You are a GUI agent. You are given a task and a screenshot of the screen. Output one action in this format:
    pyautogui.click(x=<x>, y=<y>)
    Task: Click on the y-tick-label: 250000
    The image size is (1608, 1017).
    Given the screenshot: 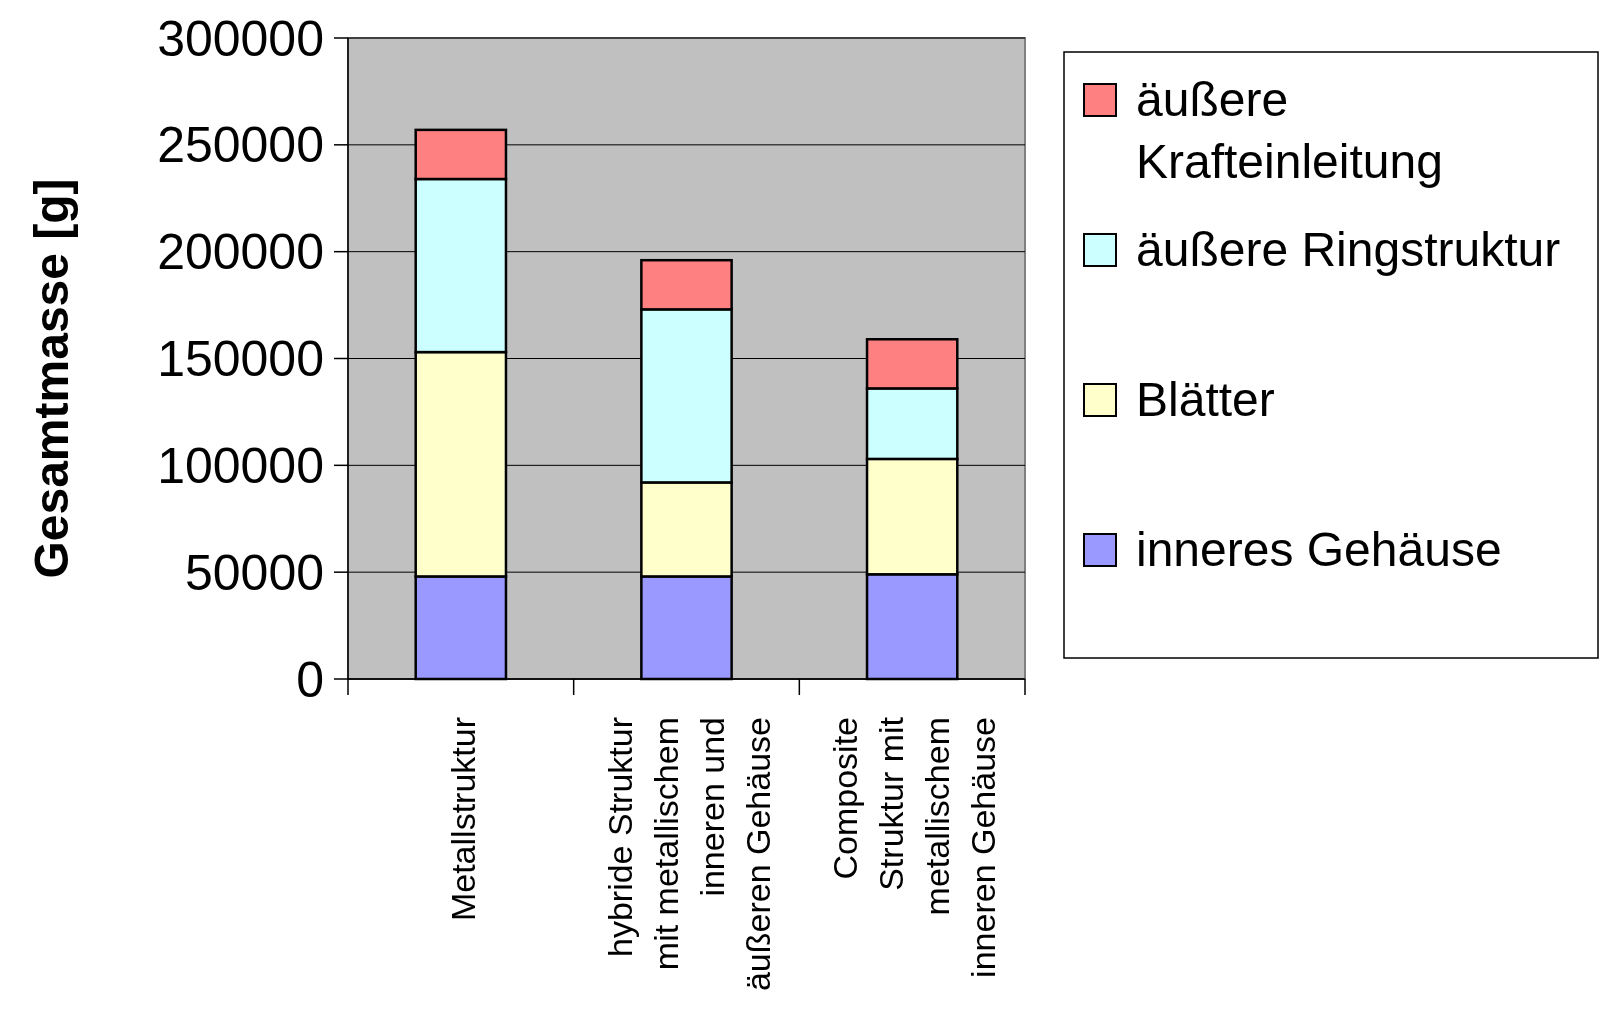 What is the action you would take?
    pyautogui.click(x=240, y=145)
    